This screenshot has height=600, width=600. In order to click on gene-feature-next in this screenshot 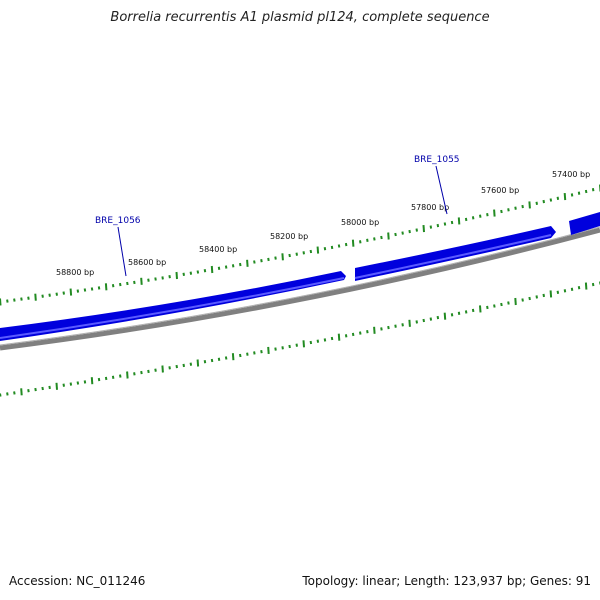, I will do `click(584, 223)`.